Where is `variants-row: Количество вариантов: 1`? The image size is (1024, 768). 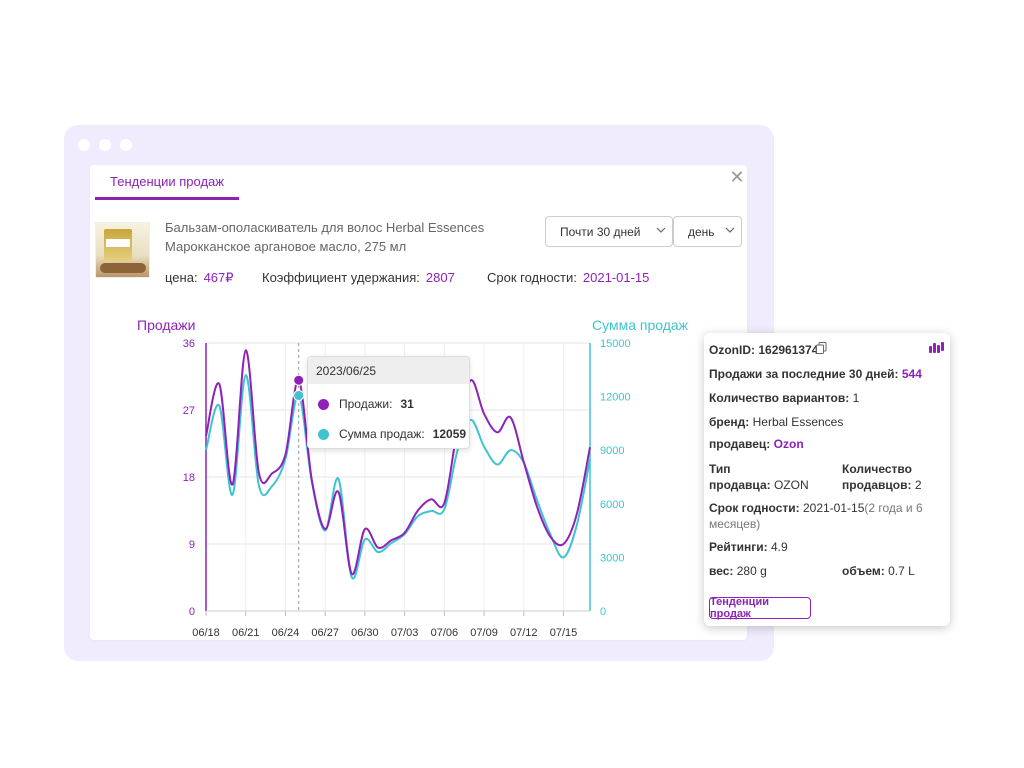 variants-row: Количество вариантов: 1 is located at coordinates (784, 398).